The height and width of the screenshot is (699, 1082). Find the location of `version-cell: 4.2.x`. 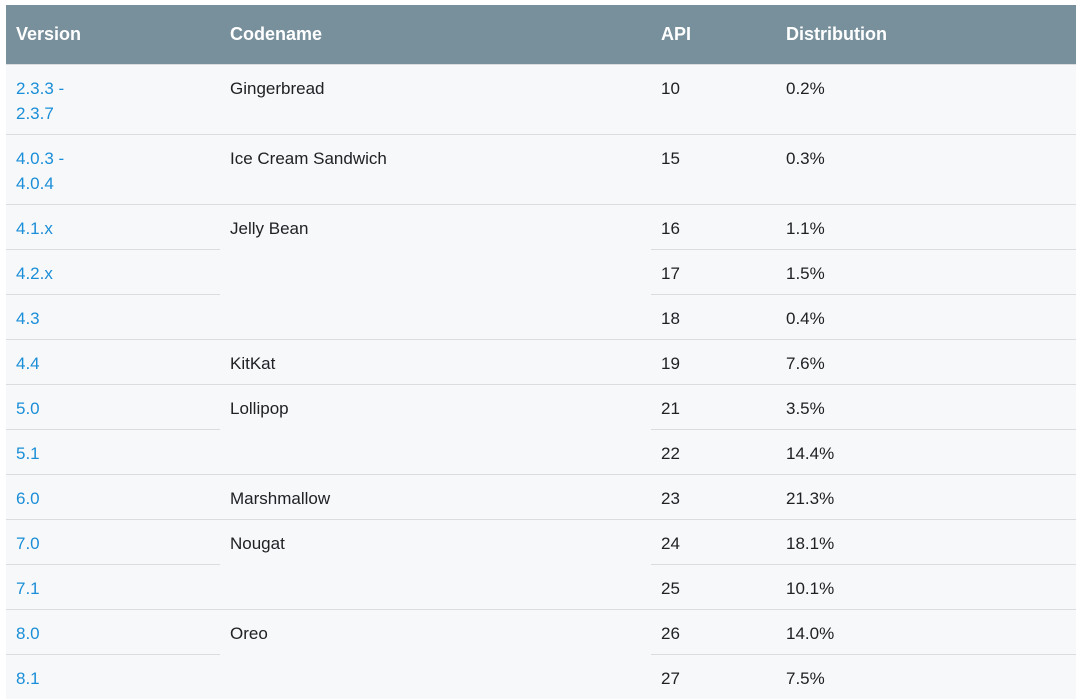

version-cell: 4.2.x is located at coordinates (113, 272).